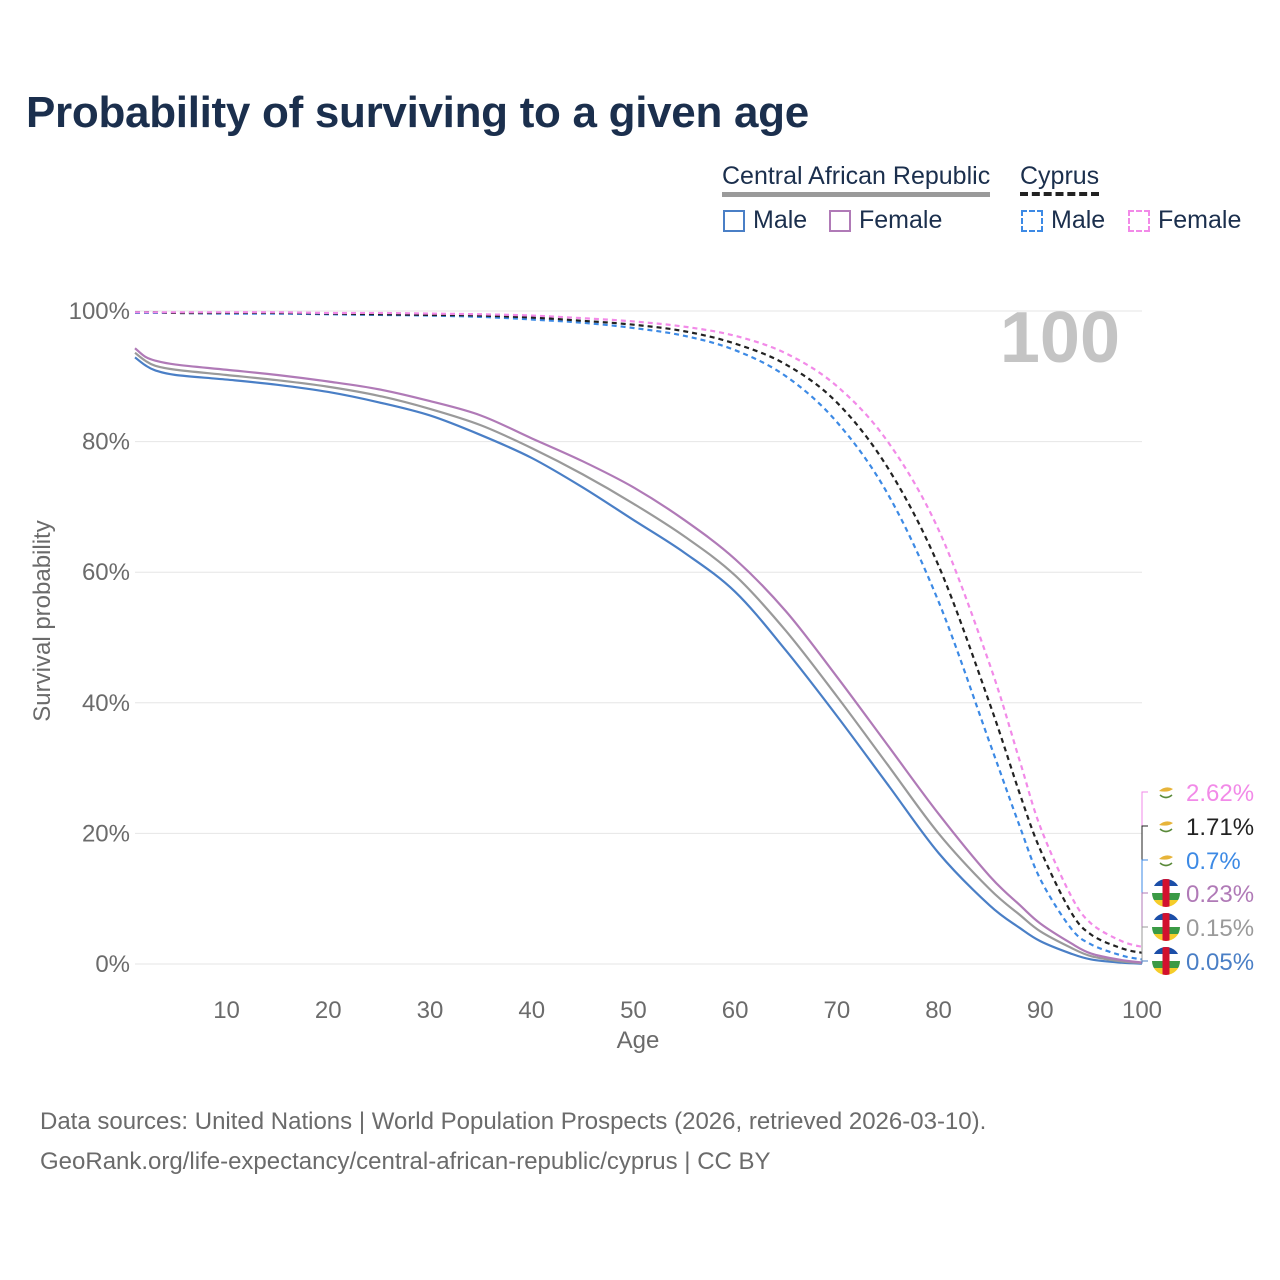 This screenshot has width=1280, height=1280. What do you see at coordinates (1220, 928) in the screenshot?
I see `end-label-car-both: 0.15%` at bounding box center [1220, 928].